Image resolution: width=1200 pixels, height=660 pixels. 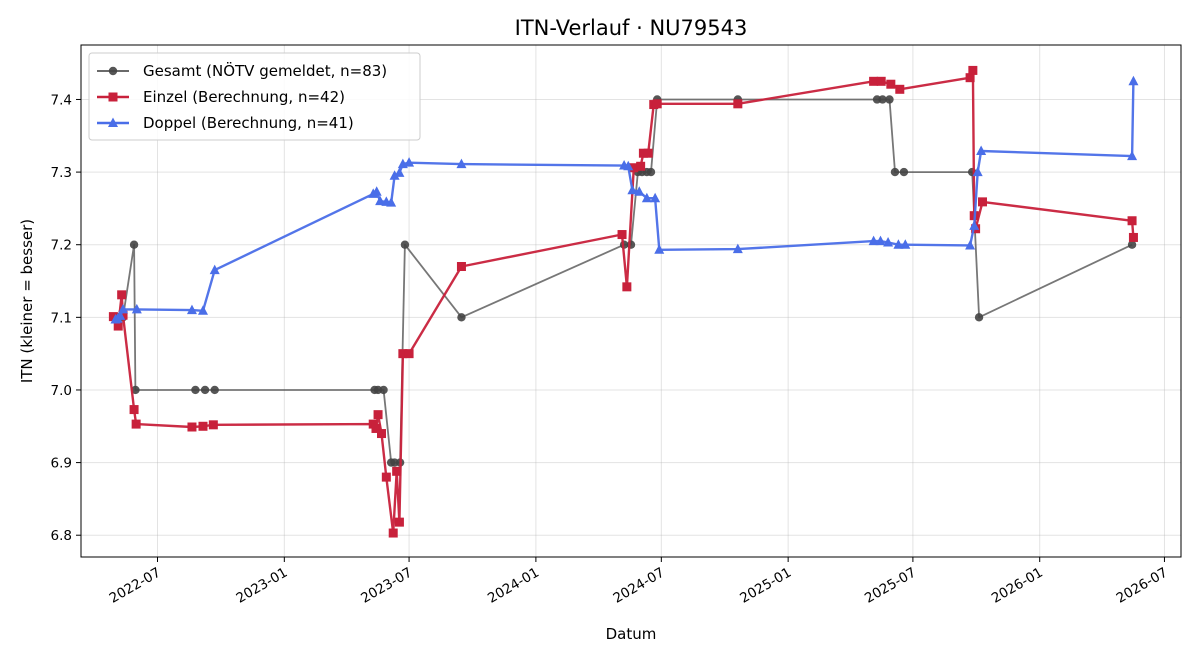 I want to click on y-tick-label: 6.9, so click(x=61, y=464).